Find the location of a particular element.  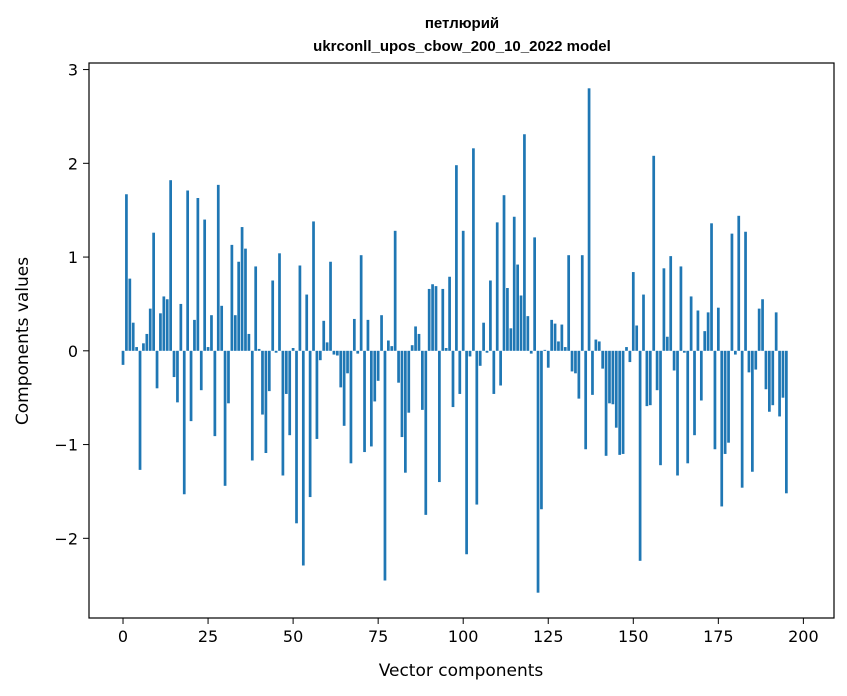

x-tick-label-150: 150 is located at coordinates (633, 636).